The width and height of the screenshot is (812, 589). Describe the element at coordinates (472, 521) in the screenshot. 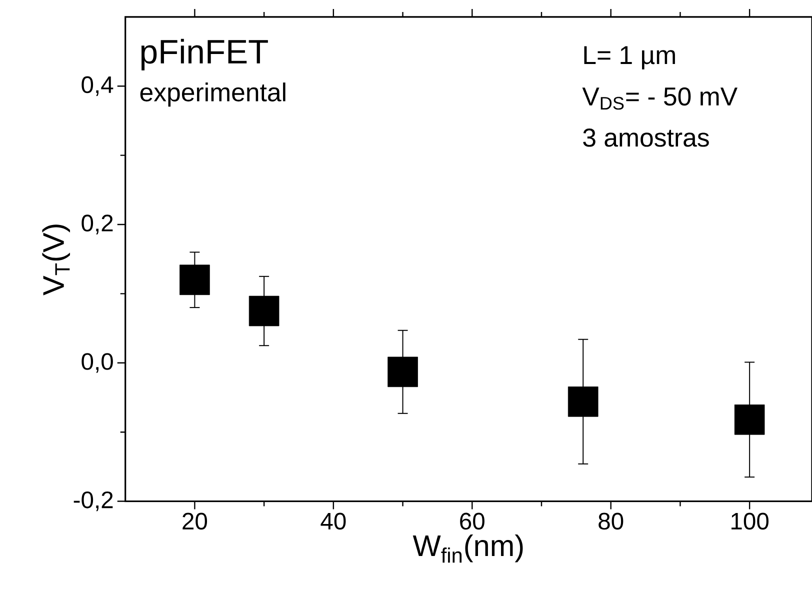

I see `x-tick-label: 60` at that location.